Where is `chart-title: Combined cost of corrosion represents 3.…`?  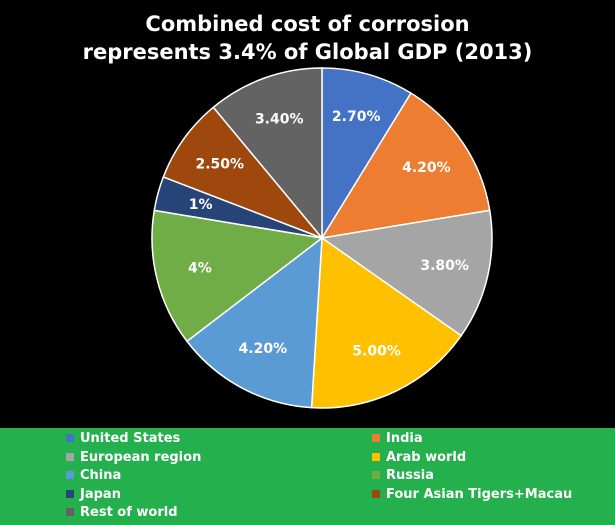
chart-title: Combined cost of corrosion represents 3.… is located at coordinates (307, 38).